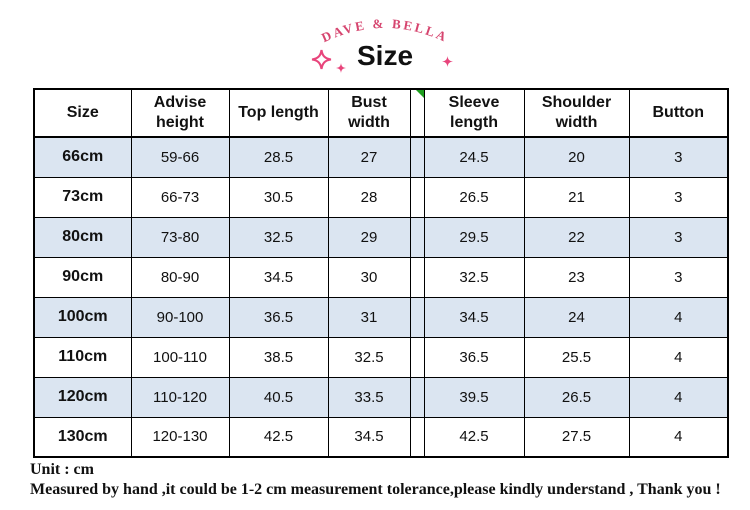 This screenshot has height=510, width=750. What do you see at coordinates (180, 357) in the screenshot?
I see `value-cell: 100-110` at bounding box center [180, 357].